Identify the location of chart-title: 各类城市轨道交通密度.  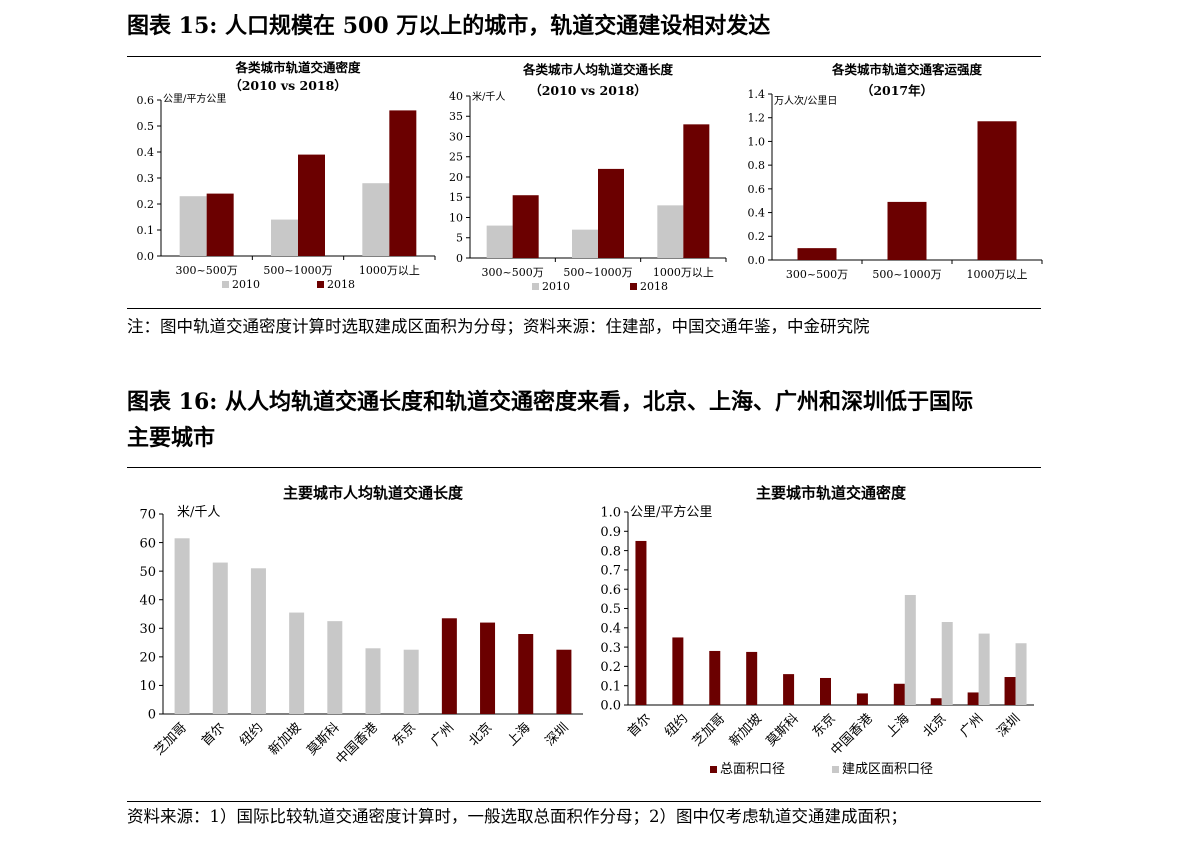
(297, 67).